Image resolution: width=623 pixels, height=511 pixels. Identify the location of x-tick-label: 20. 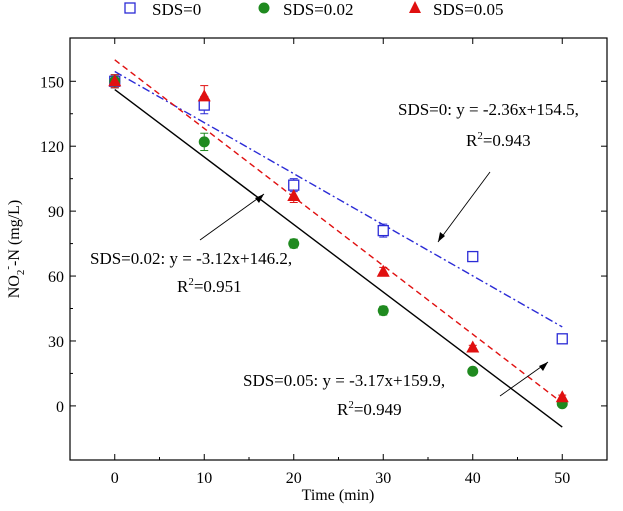
(294, 478).